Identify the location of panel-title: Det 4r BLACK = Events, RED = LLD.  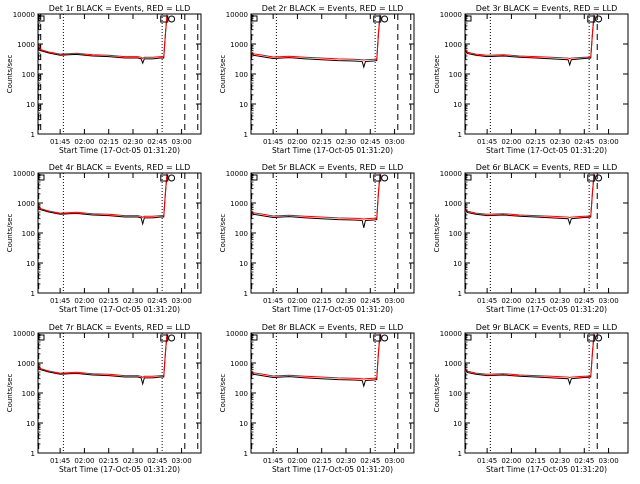
(120, 167).